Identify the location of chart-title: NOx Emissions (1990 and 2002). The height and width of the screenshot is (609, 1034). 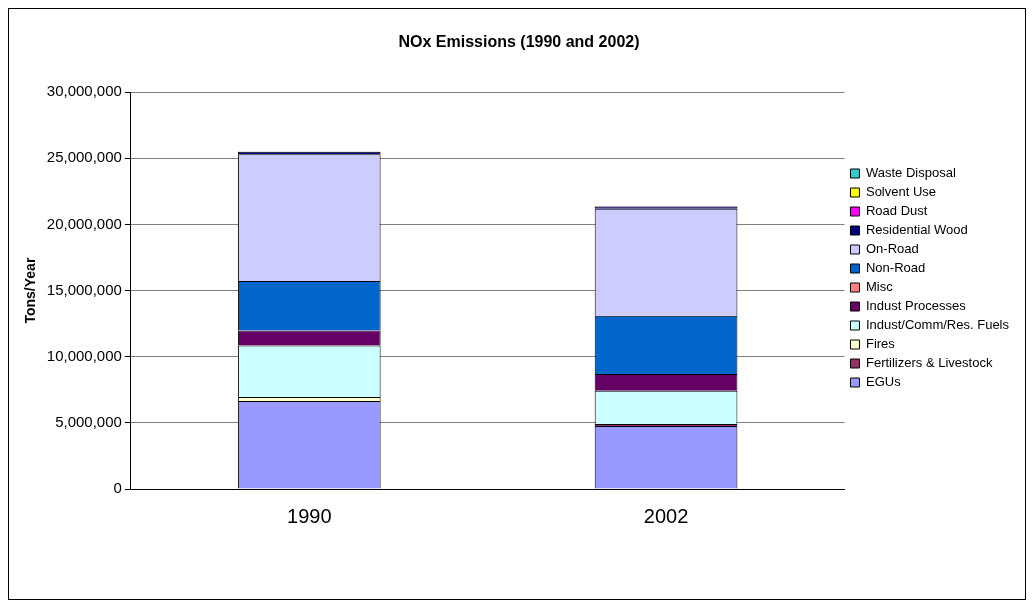
(519, 42).